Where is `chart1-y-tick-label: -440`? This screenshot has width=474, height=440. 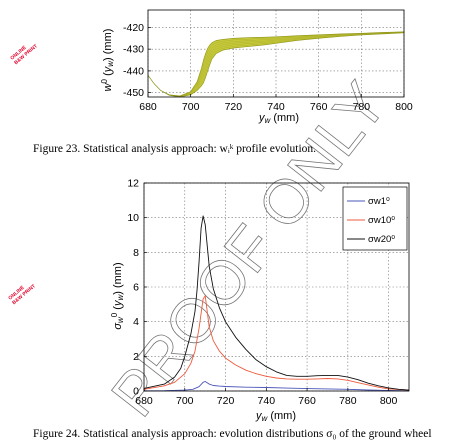
chart1-y-tick-label: -440 is located at coordinates (133, 71).